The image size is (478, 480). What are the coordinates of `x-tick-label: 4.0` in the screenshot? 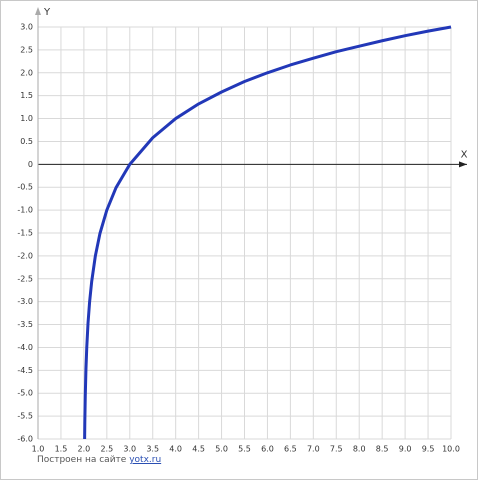 It's located at (175, 449).